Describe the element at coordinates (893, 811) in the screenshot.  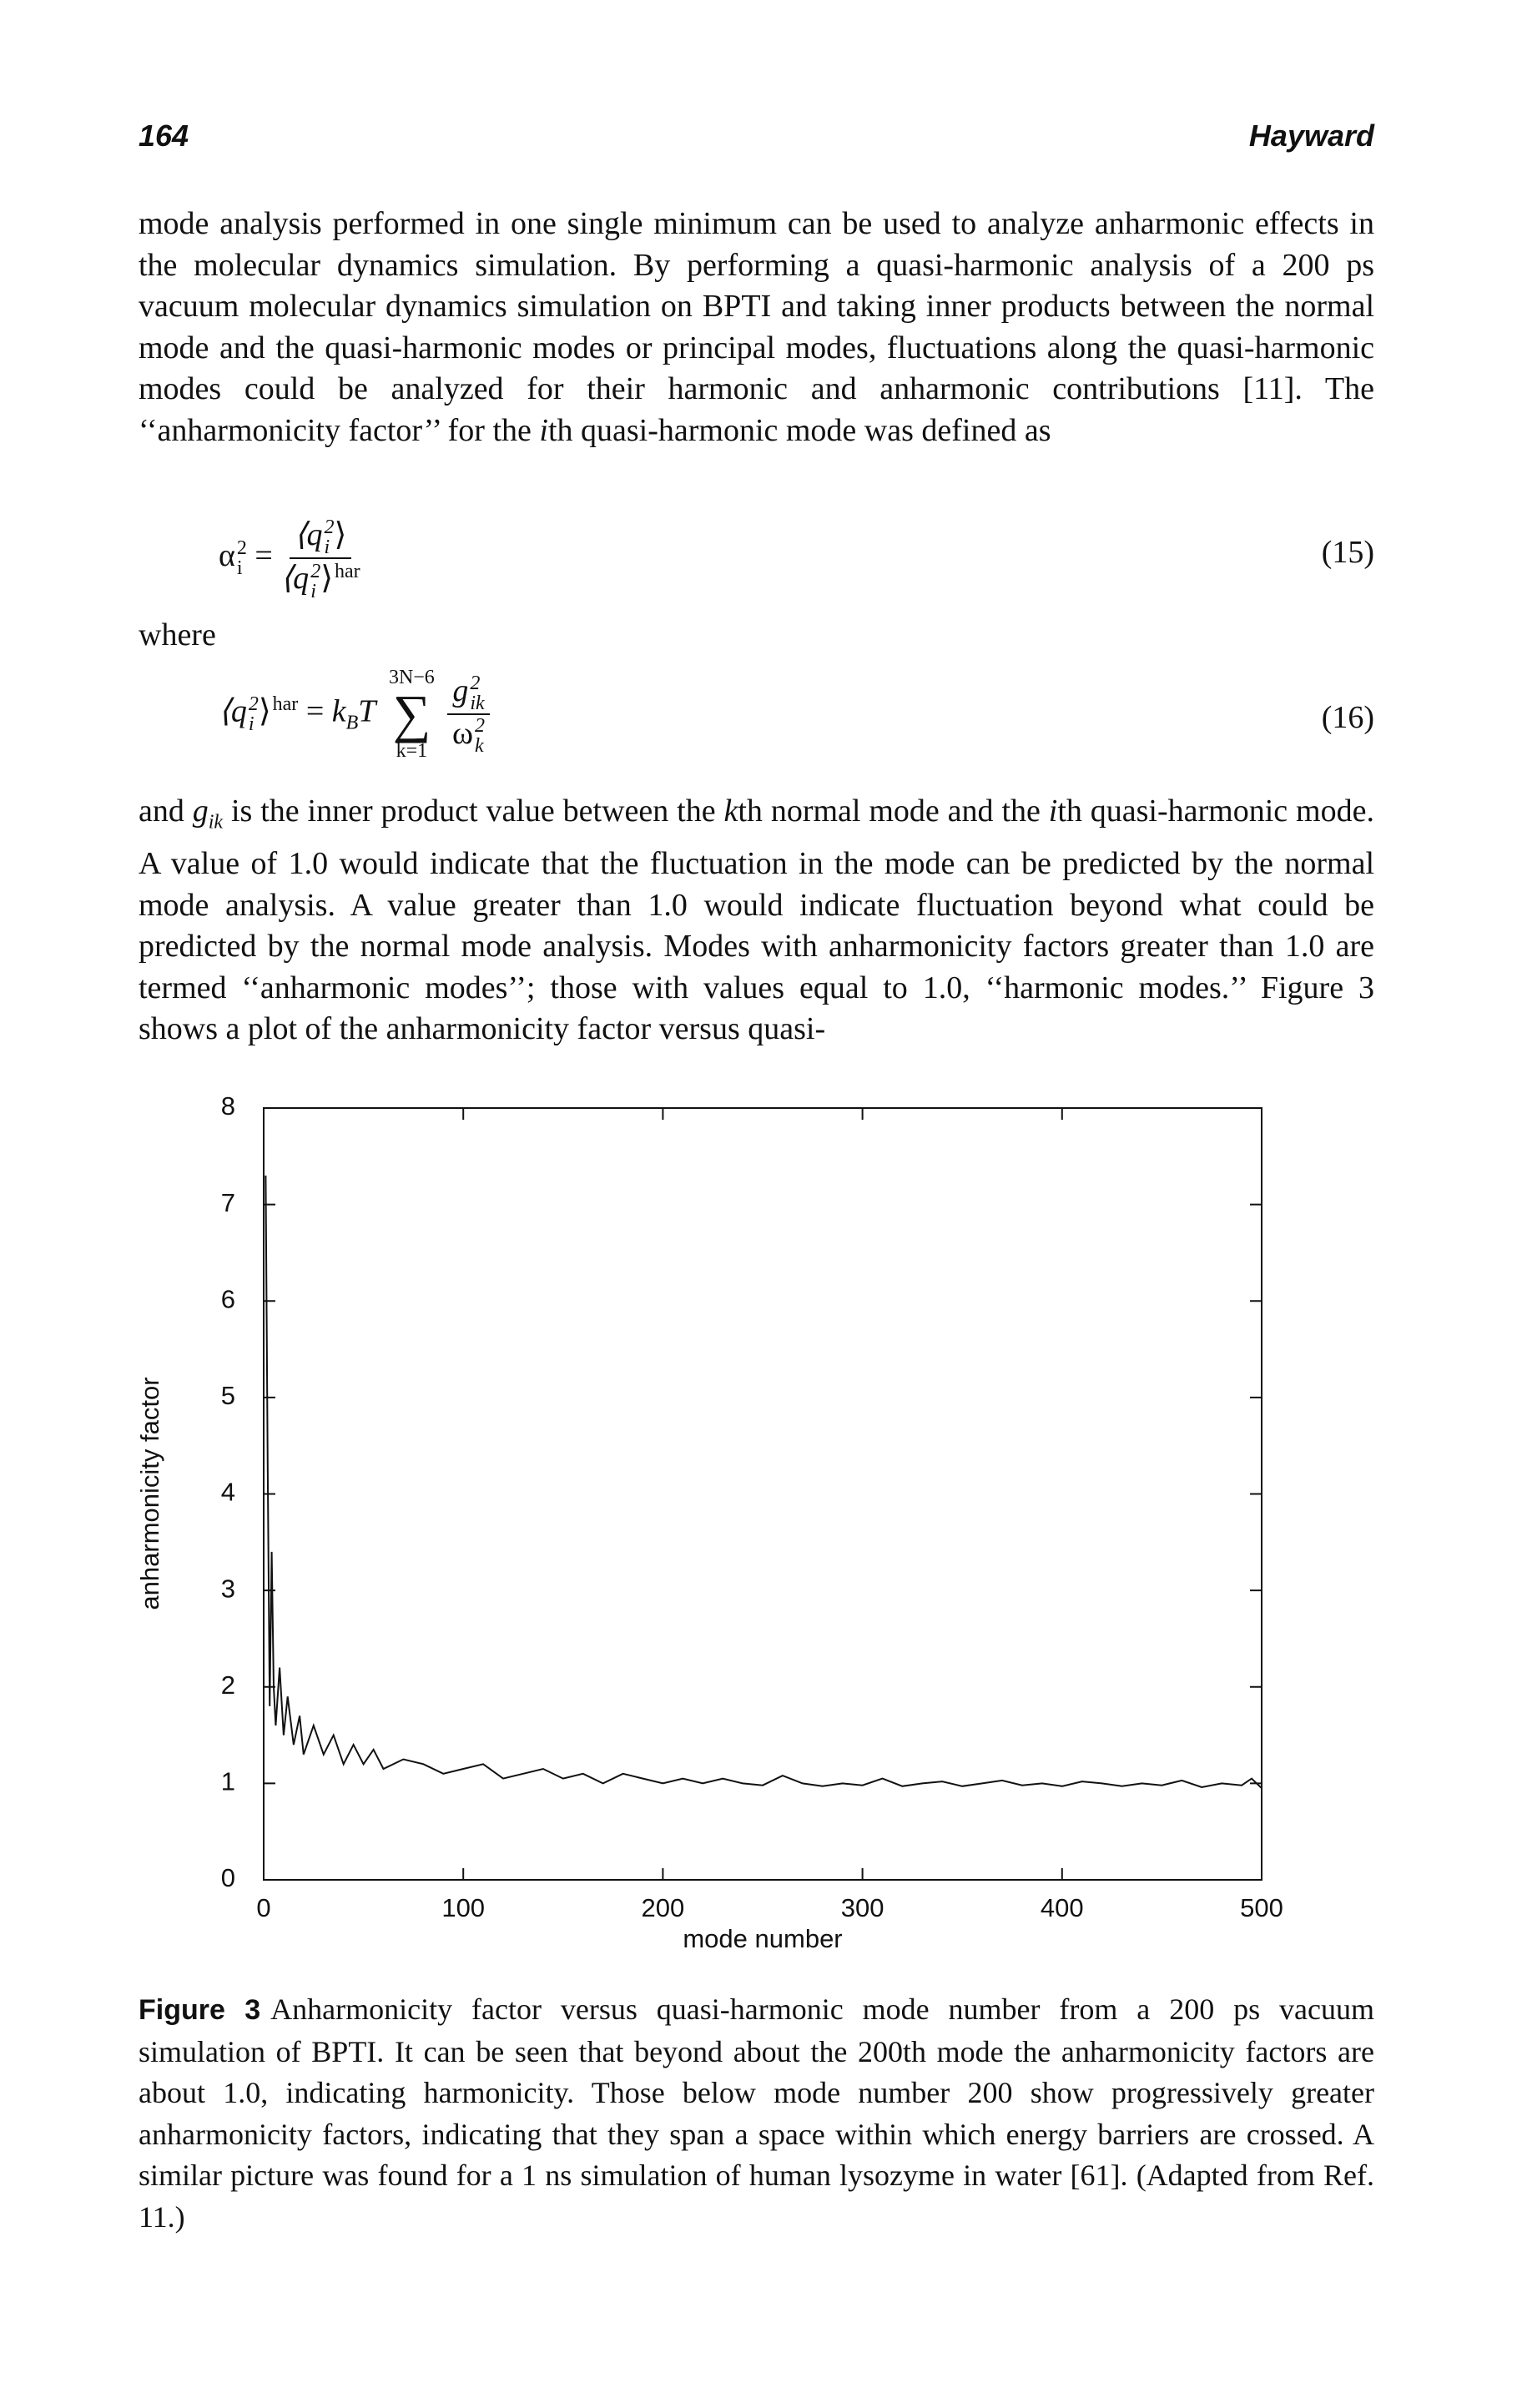
I see `text: th normal mode and the` at that location.